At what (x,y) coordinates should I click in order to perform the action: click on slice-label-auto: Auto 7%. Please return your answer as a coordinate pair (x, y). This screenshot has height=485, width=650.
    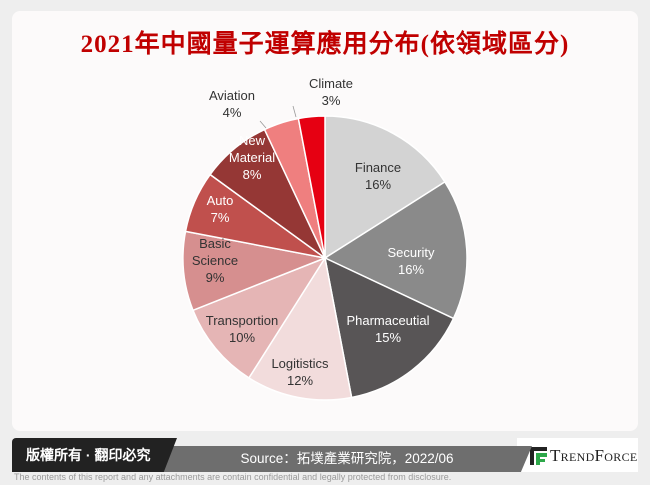
    Looking at the image, I should click on (220, 209).